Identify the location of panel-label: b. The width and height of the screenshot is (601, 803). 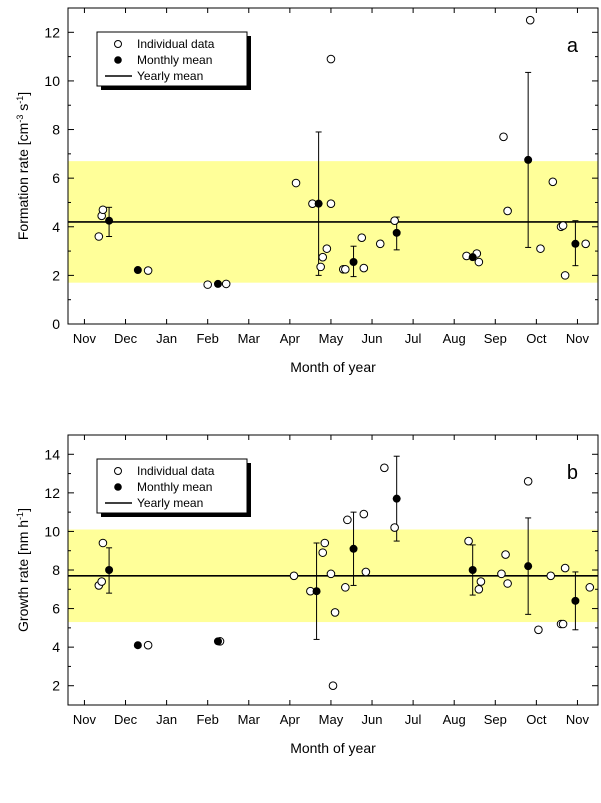
(572, 473).